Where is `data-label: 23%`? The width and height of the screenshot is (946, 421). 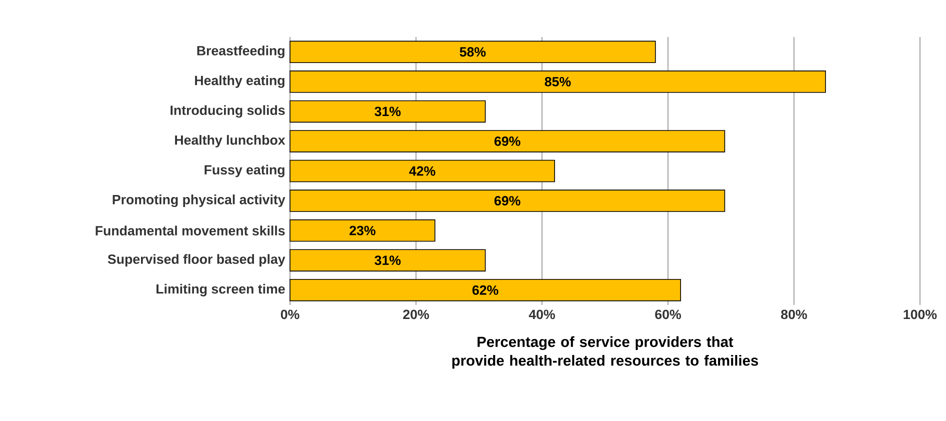 data-label: 23% is located at coordinates (363, 231).